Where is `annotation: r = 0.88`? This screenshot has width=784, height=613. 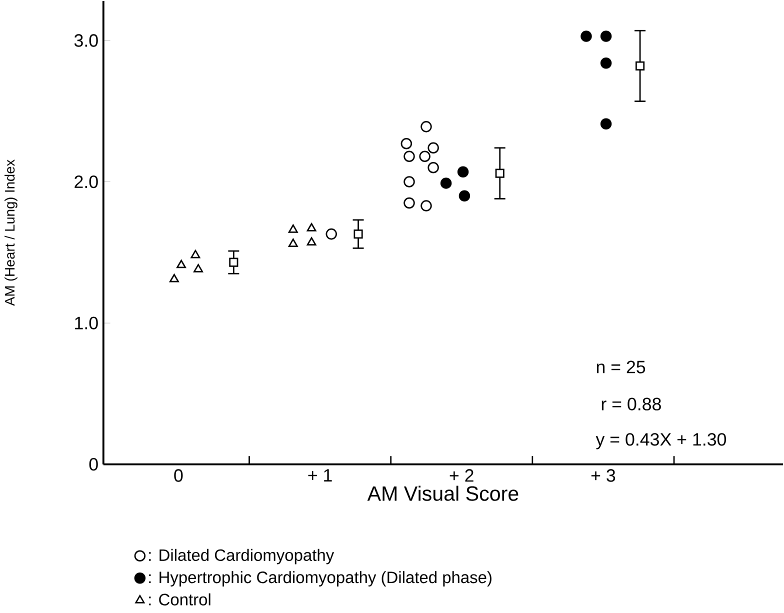 annotation: r = 0.88 is located at coordinates (631, 404).